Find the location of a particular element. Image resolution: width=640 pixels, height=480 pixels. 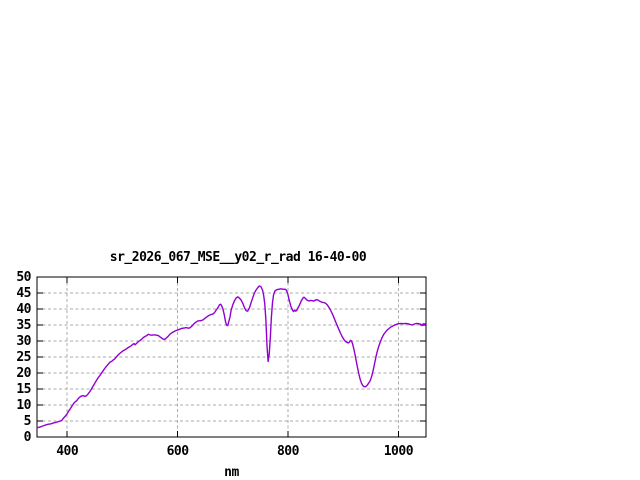

y-tick-label: 15 is located at coordinates (23, 389).